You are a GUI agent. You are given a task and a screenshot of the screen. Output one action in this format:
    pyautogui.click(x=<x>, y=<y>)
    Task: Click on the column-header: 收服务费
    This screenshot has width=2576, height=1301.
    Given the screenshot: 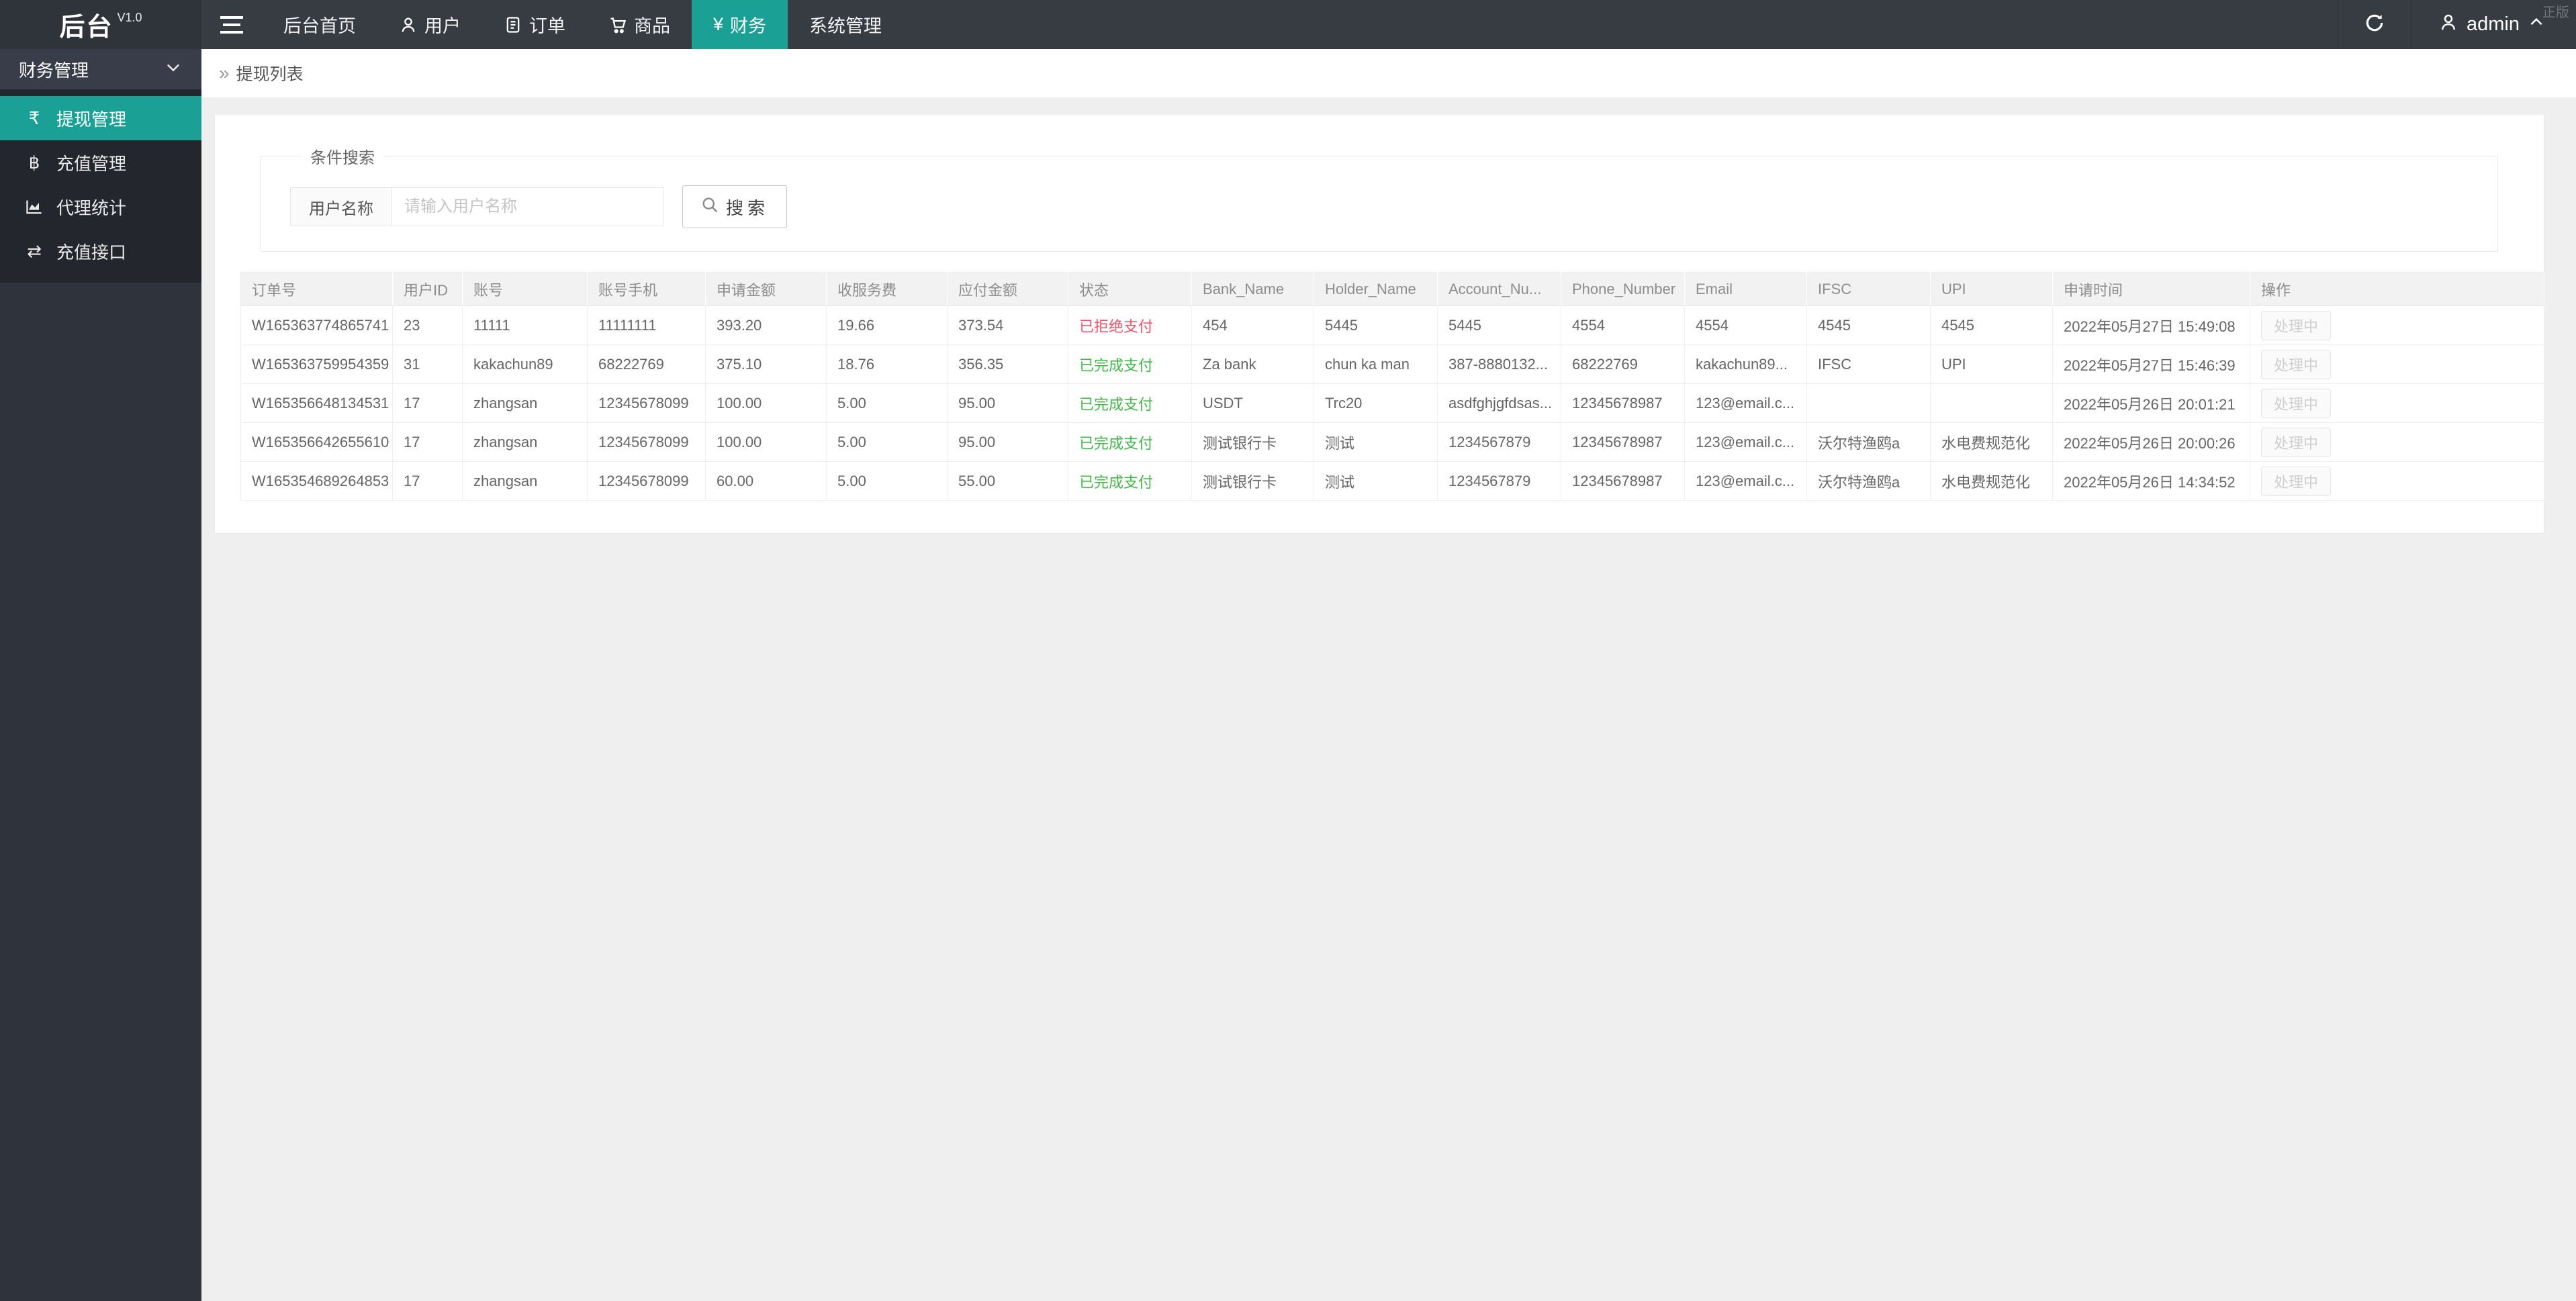 What is the action you would take?
    pyautogui.click(x=887, y=289)
    